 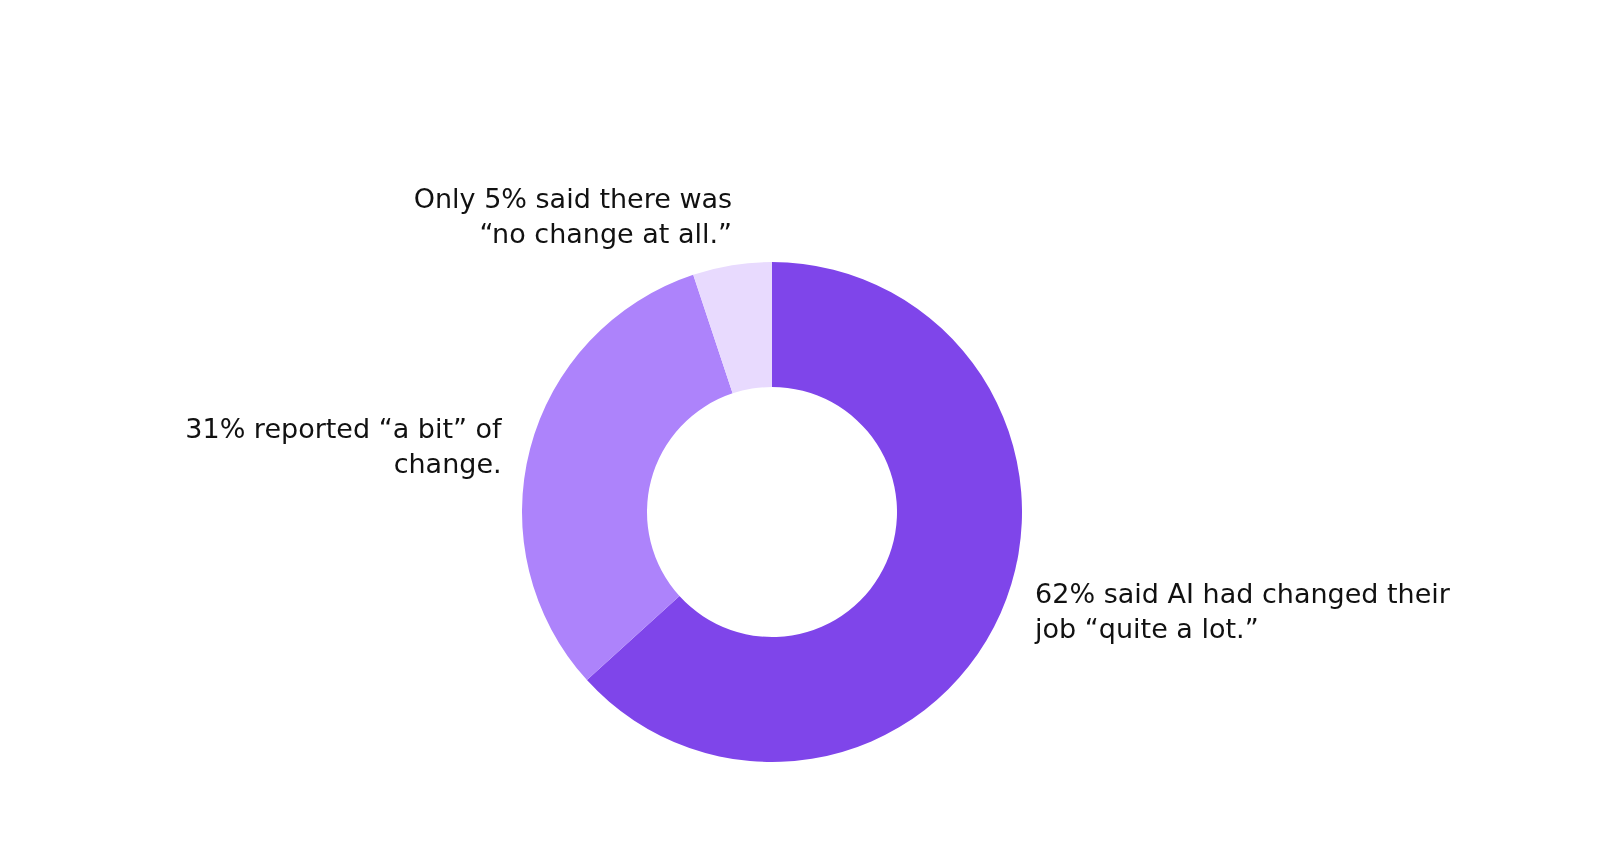 I want to click on slice-label: Only 5% said there was “no change at all.”, so click(x=573, y=216).